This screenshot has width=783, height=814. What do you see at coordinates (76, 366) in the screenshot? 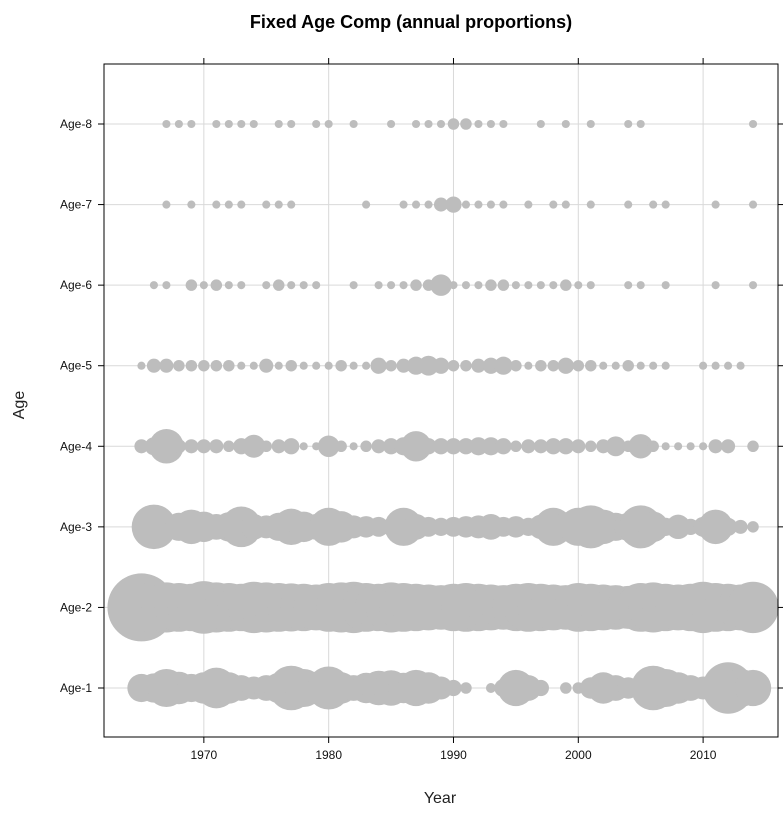
I see `y-tick-label: Age-5` at bounding box center [76, 366].